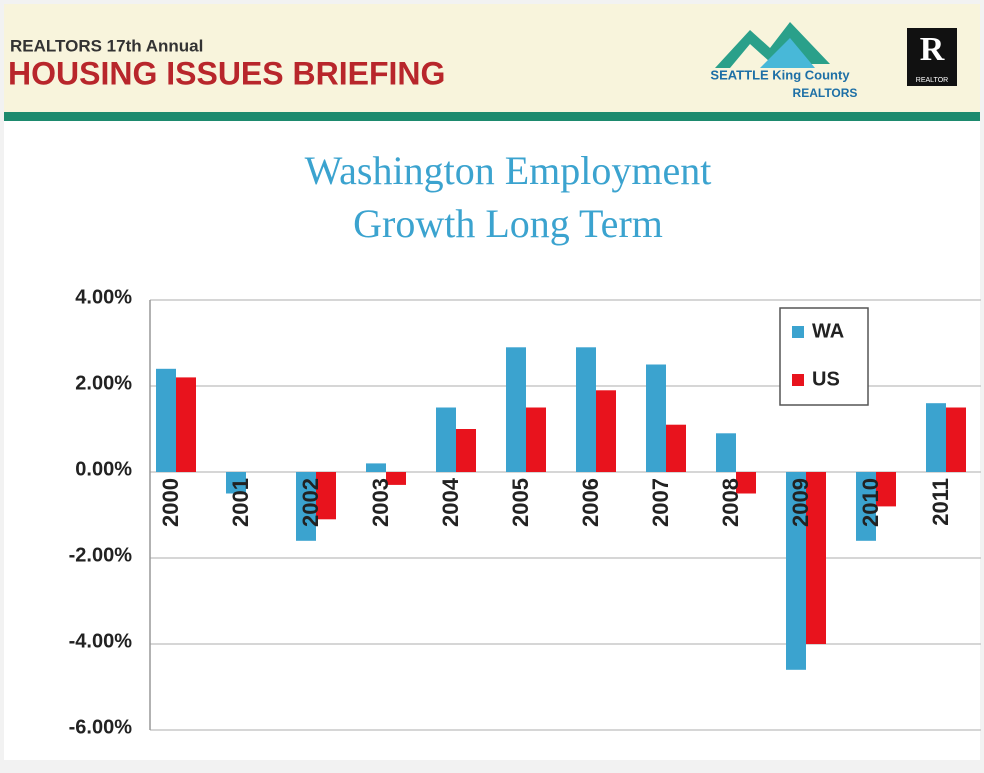 Image resolution: width=984 pixels, height=773 pixels. Describe the element at coordinates (828, 331) in the screenshot. I see `legend-label: WA` at that location.